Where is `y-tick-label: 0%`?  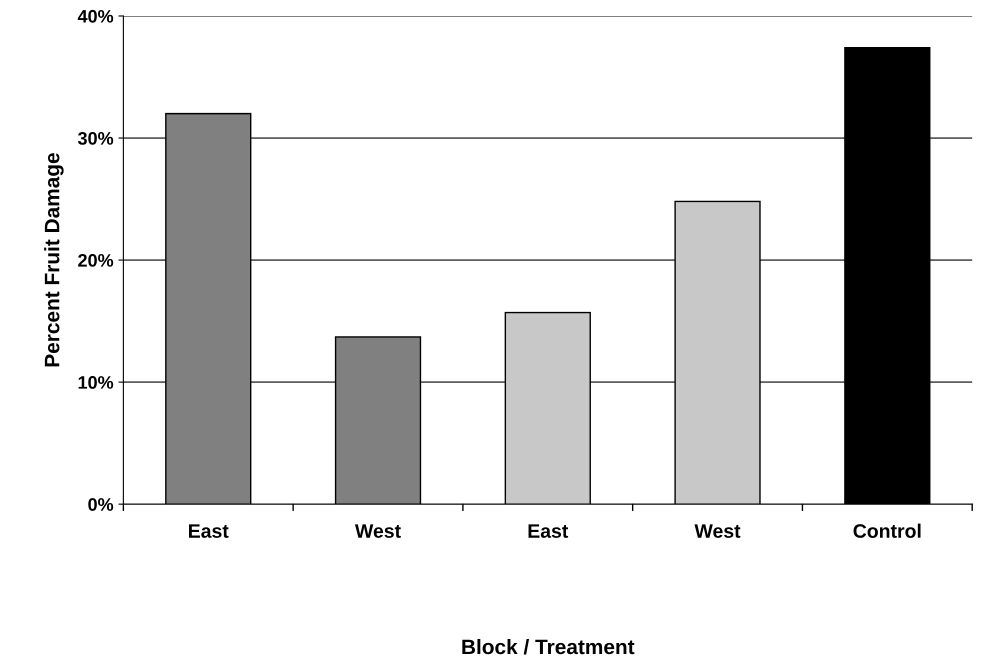
y-tick-label: 0% is located at coordinates (101, 504).